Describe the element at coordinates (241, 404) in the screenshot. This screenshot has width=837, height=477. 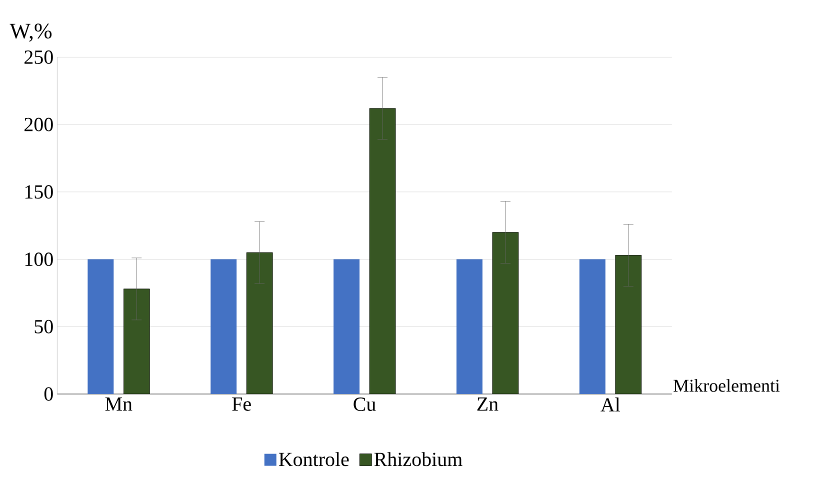
I see `x-tick-label: Fe` at that location.